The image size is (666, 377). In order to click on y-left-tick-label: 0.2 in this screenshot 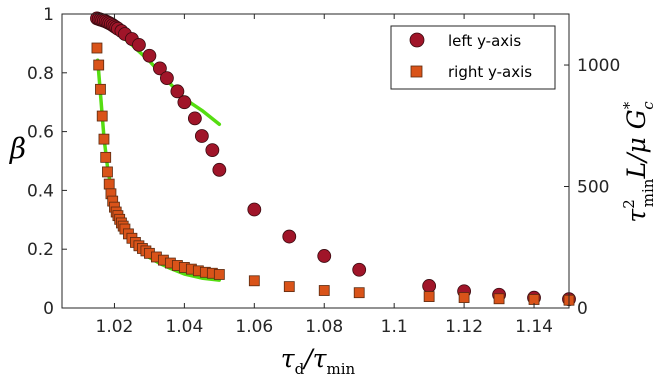, I will do `click(40, 250)`.